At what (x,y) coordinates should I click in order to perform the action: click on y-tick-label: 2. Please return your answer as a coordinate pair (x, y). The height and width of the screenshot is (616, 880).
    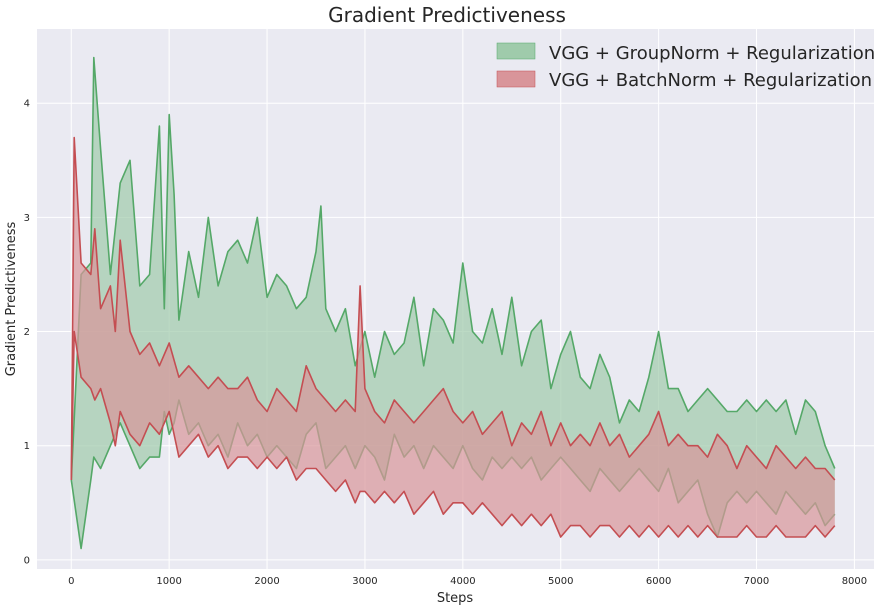
    Looking at the image, I should click on (27, 332).